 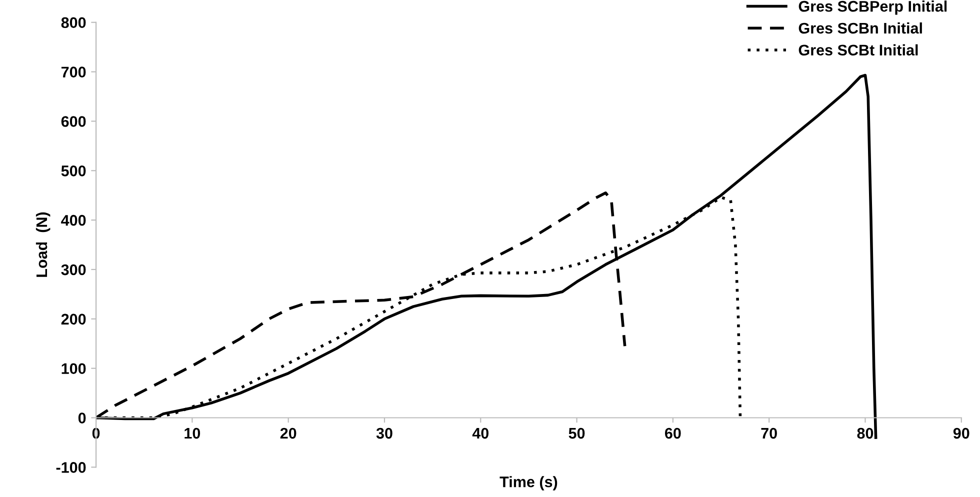 What do you see at coordinates (769, 433) in the screenshot?
I see `x-tick-label: 70` at bounding box center [769, 433].